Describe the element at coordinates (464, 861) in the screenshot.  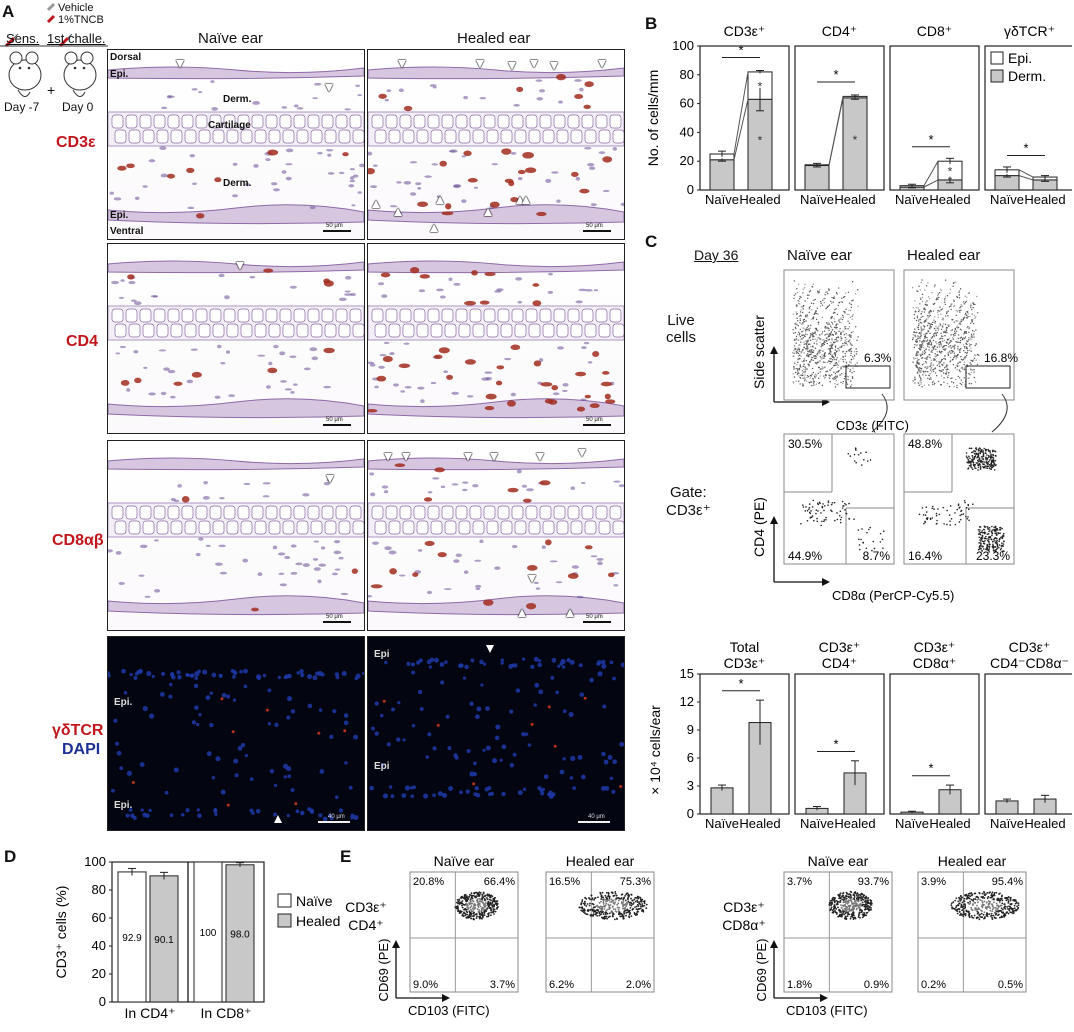
I see `e-col-header: Naïve ear` at that location.